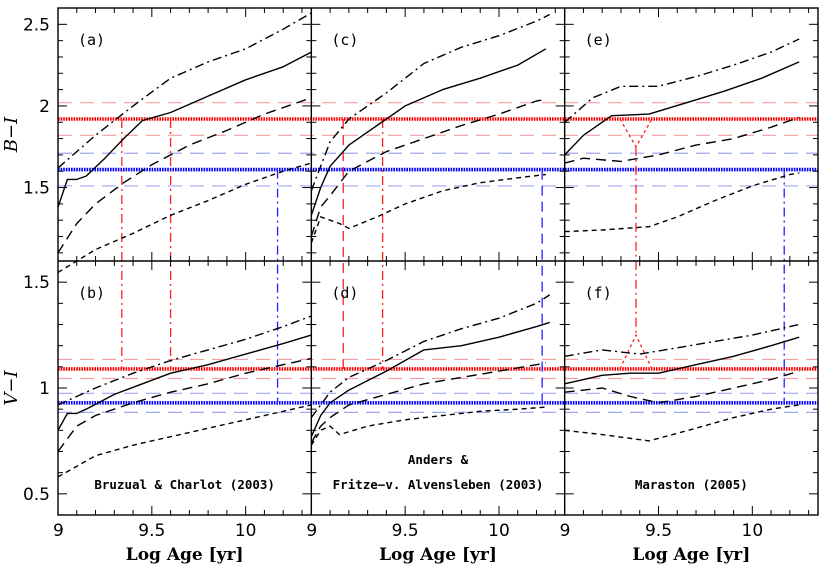  I want to click on age-marker-fork-bottom, so click(636, 351).